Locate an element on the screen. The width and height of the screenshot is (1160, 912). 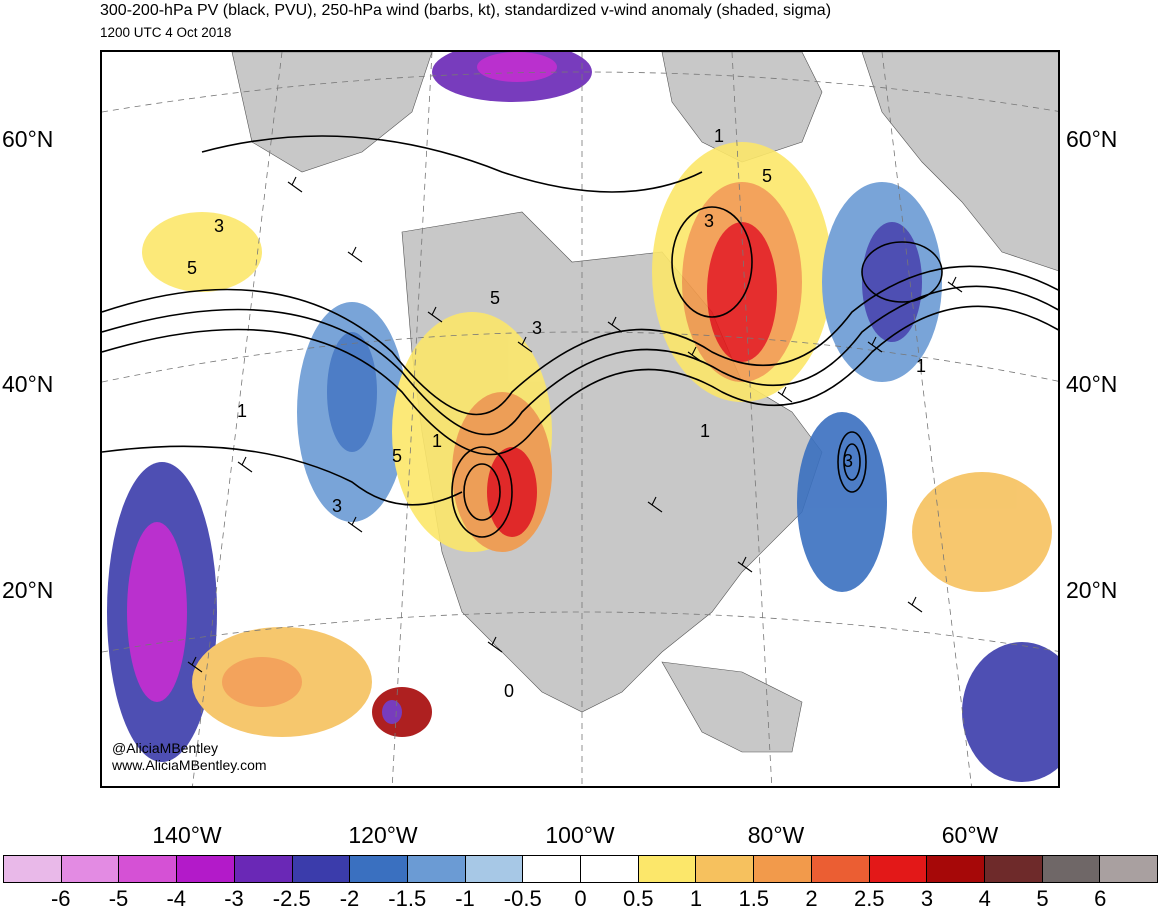
colorbar is located at coordinates (580, 869).